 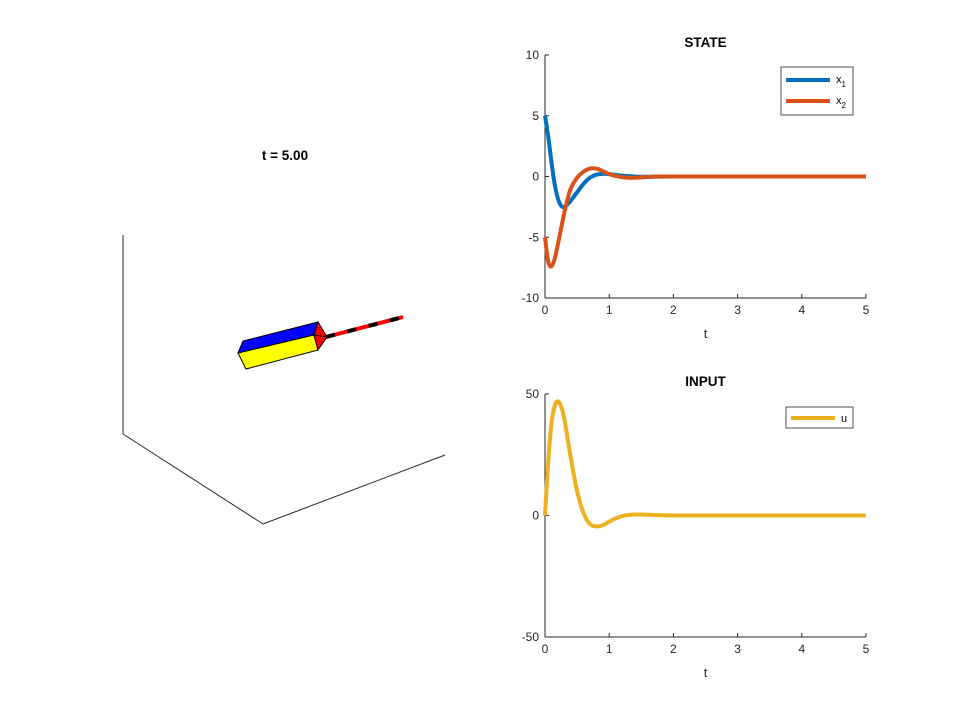 I want to click on rod-black-dashes, so click(x=364, y=327).